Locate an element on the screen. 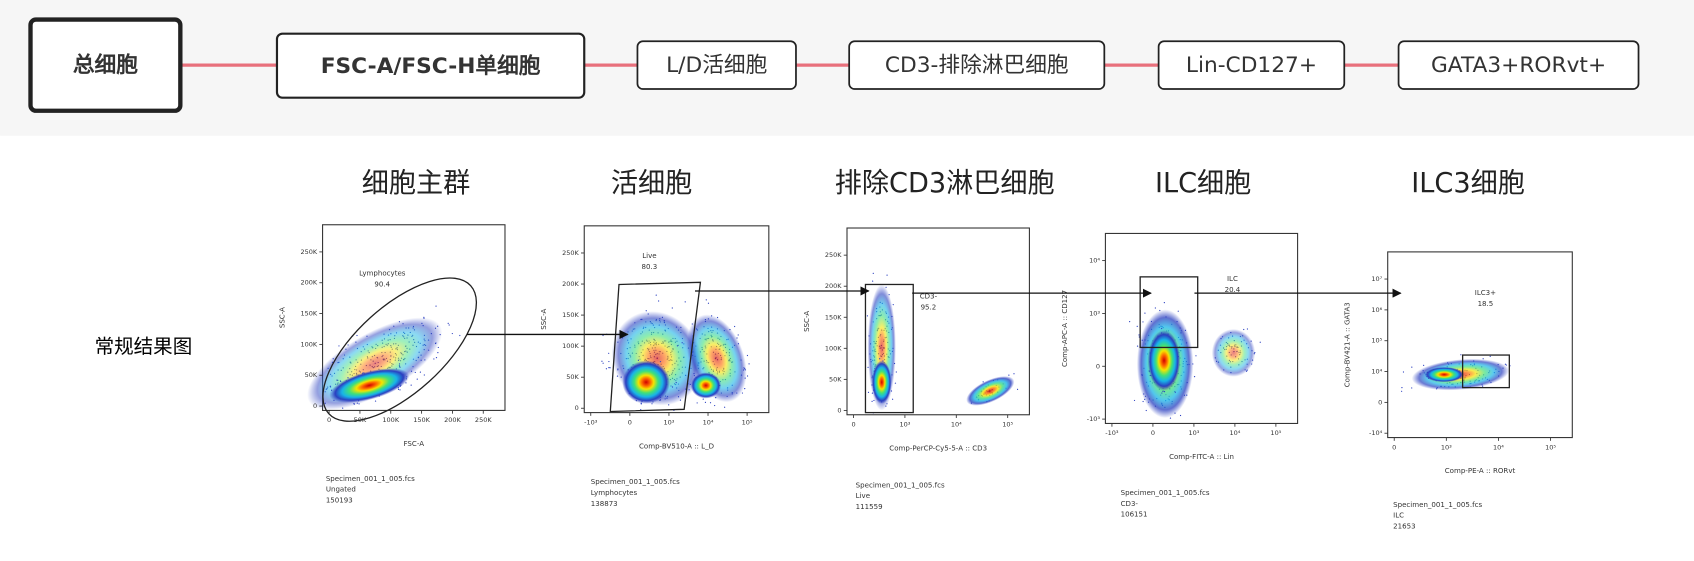  specimen-info: Lymphocytes is located at coordinates (614, 492).